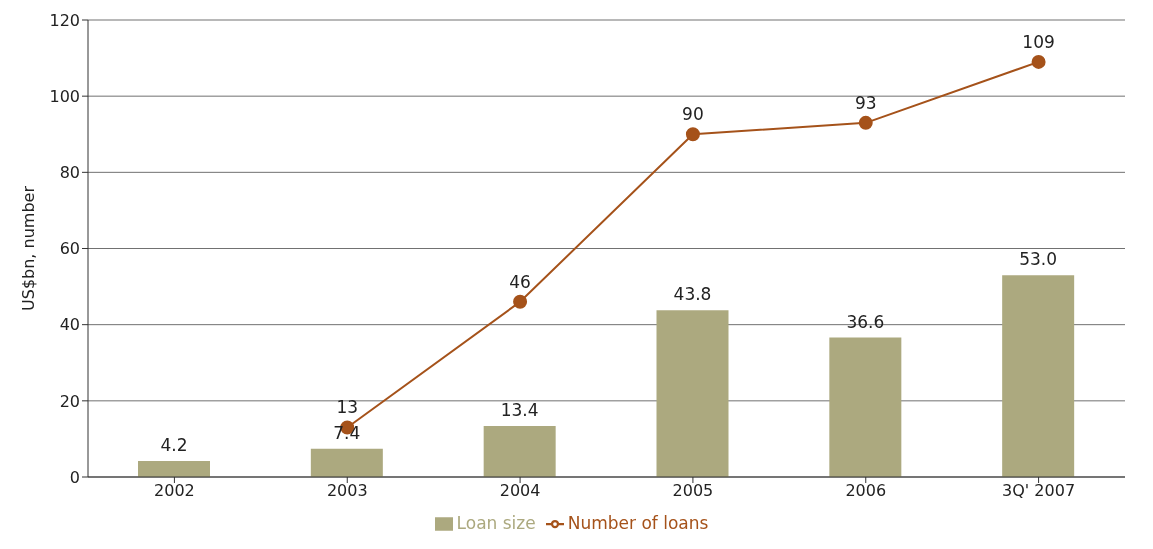 This screenshot has width=1153, height=549. Describe the element at coordinates (638, 523) in the screenshot. I see `legend-label: Number of loans` at that location.